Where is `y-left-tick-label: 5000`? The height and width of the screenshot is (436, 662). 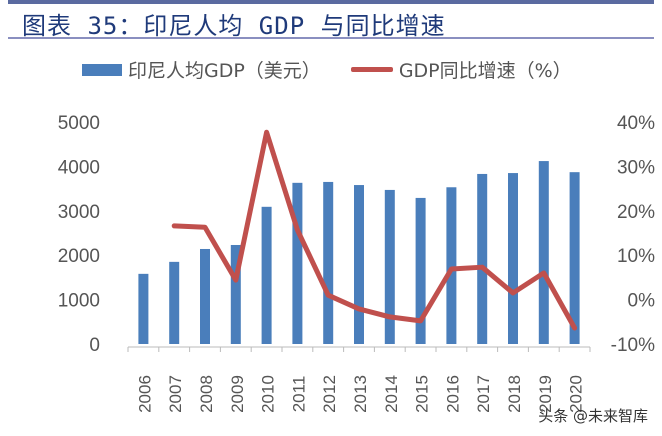
y-left-tick-label: 5000 is located at coordinates (79, 123).